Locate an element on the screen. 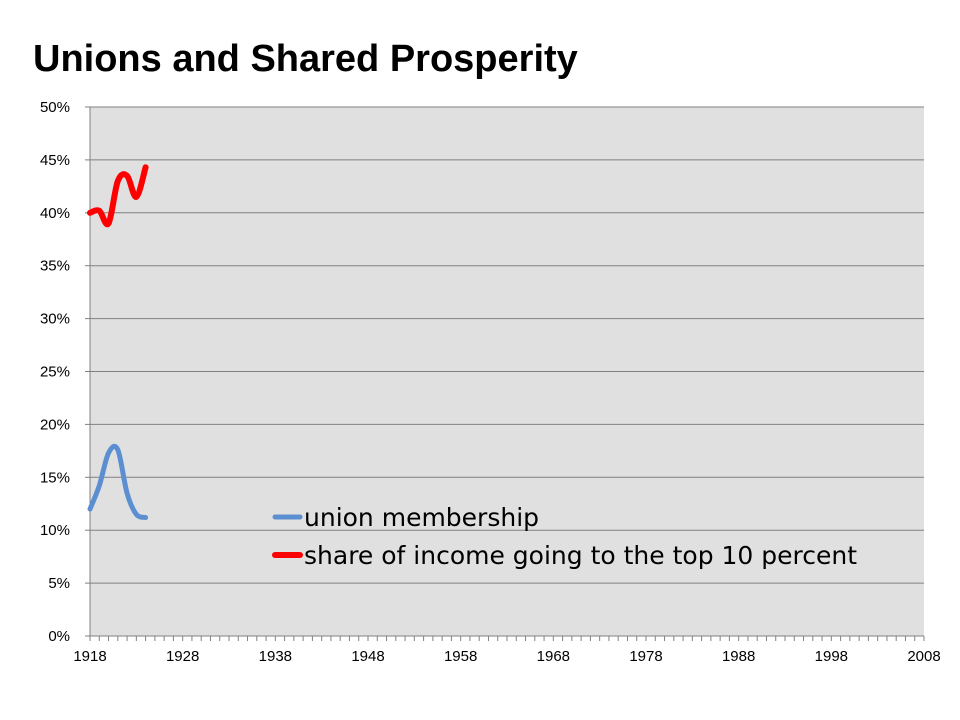 The width and height of the screenshot is (960, 720). y-tick-label: 30% is located at coordinates (55, 319).